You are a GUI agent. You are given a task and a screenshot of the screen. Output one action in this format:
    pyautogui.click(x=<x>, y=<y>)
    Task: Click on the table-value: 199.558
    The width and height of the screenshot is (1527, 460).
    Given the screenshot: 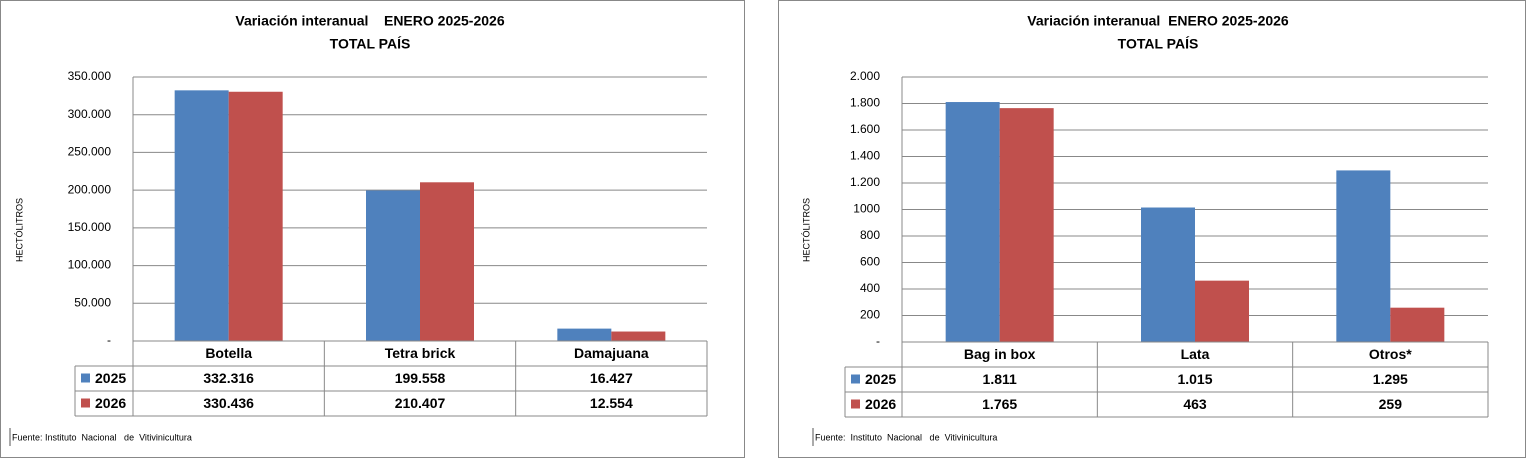 What is the action you would take?
    pyautogui.click(x=420, y=378)
    